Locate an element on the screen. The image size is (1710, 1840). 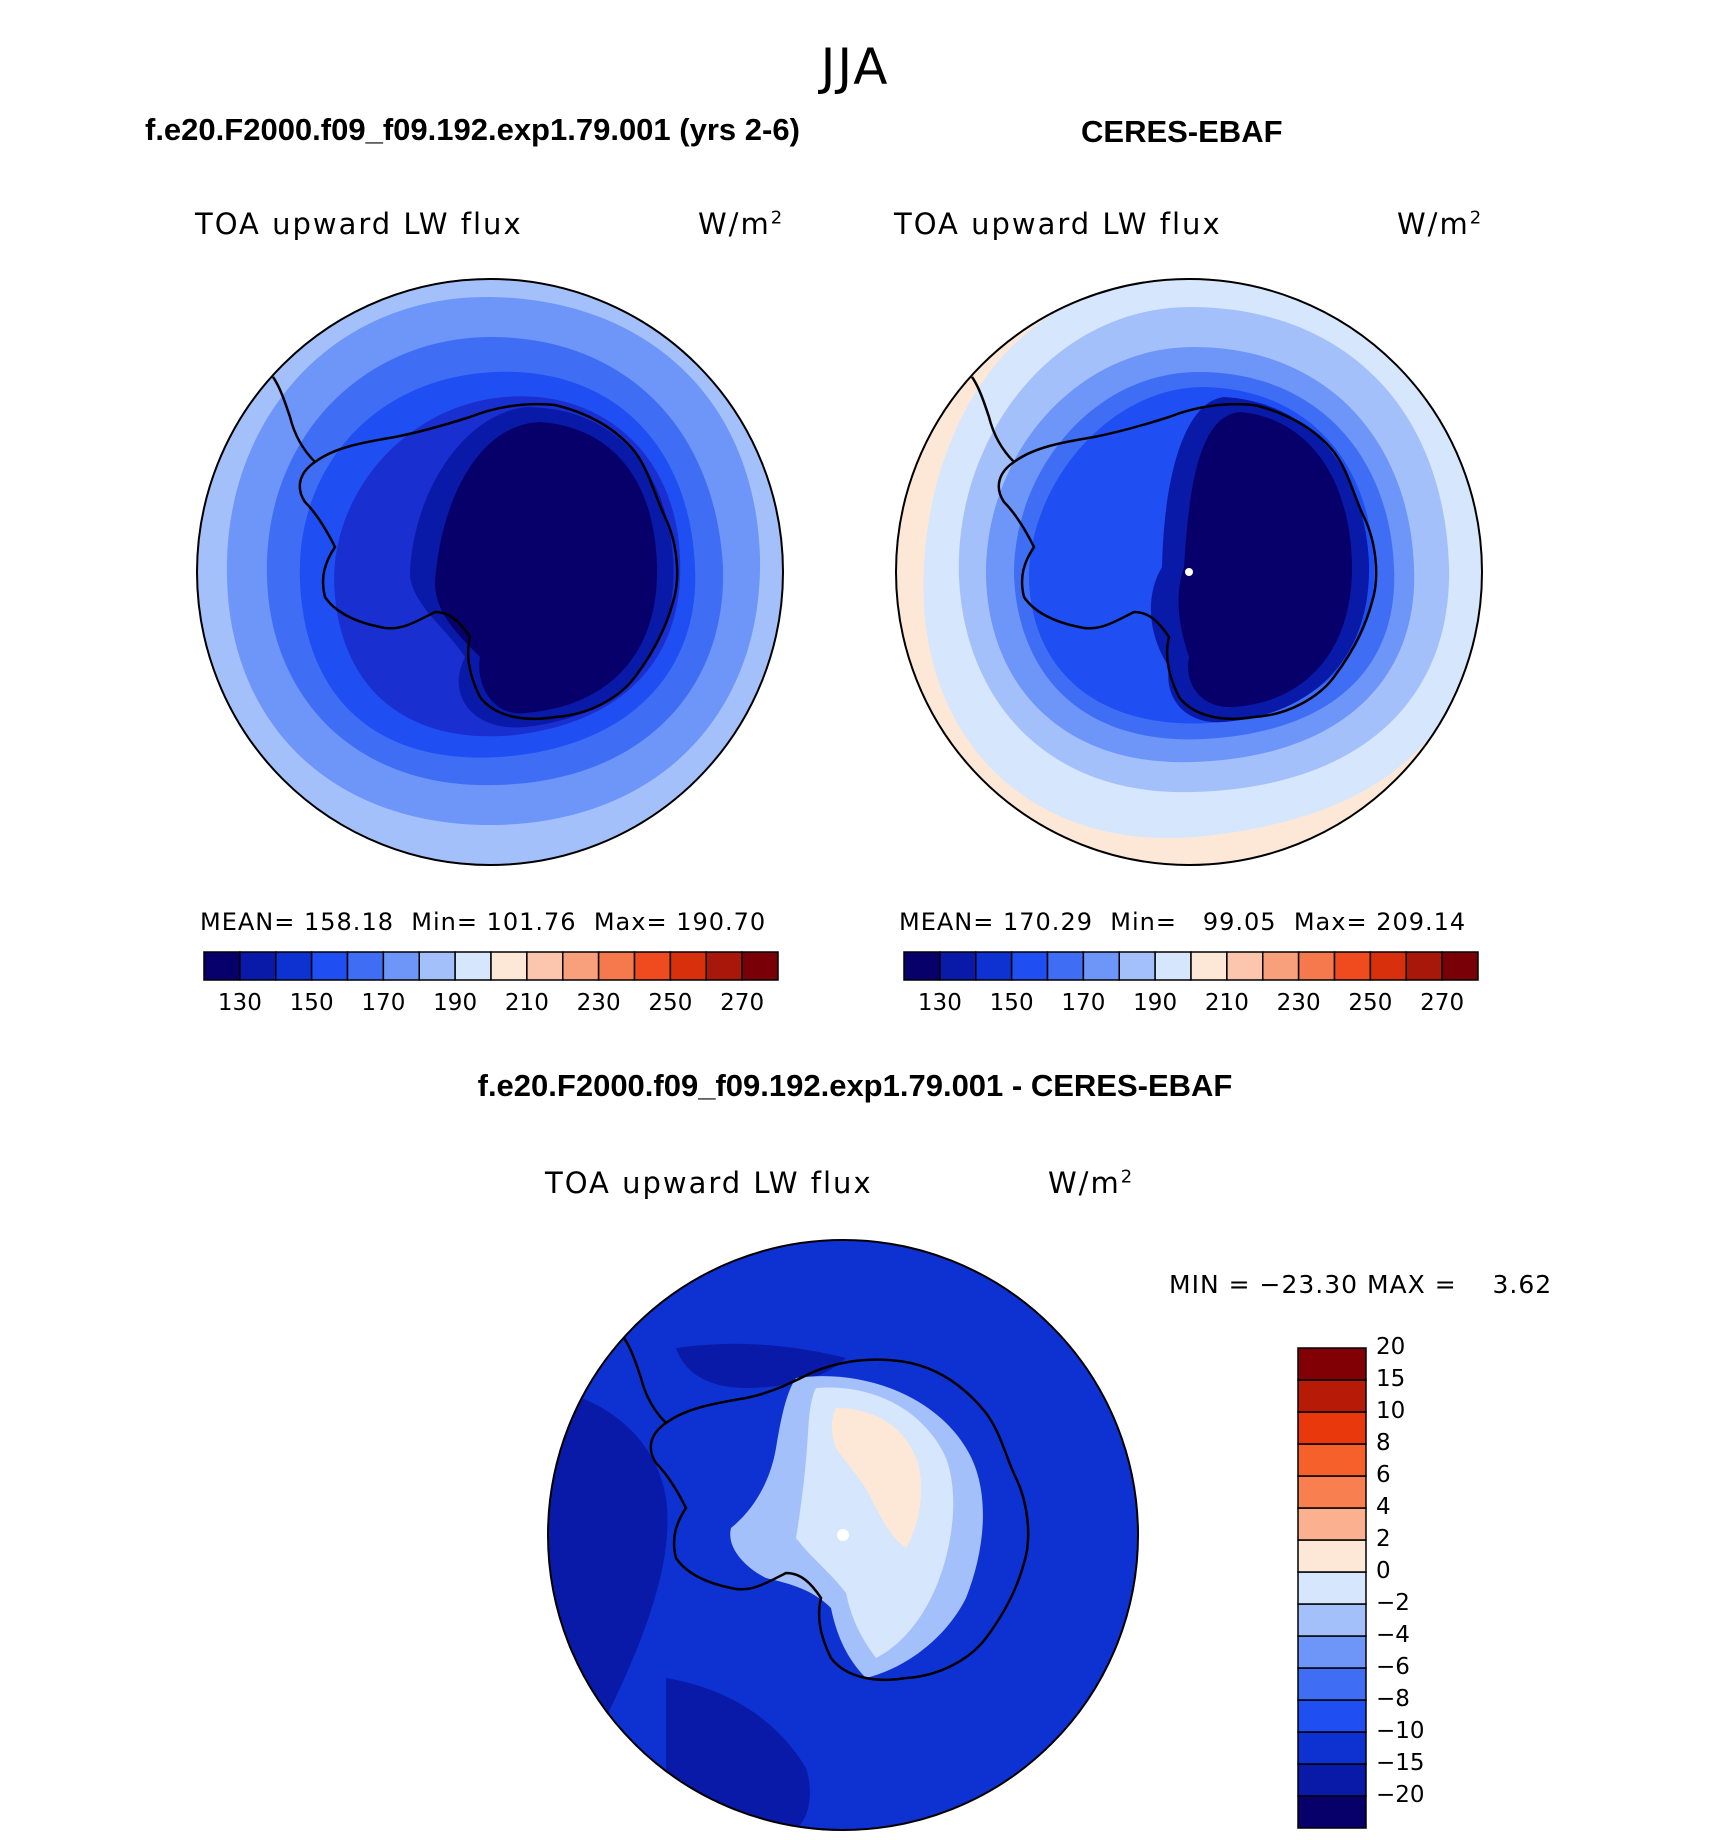
diff-map is located at coordinates (843, 1535).